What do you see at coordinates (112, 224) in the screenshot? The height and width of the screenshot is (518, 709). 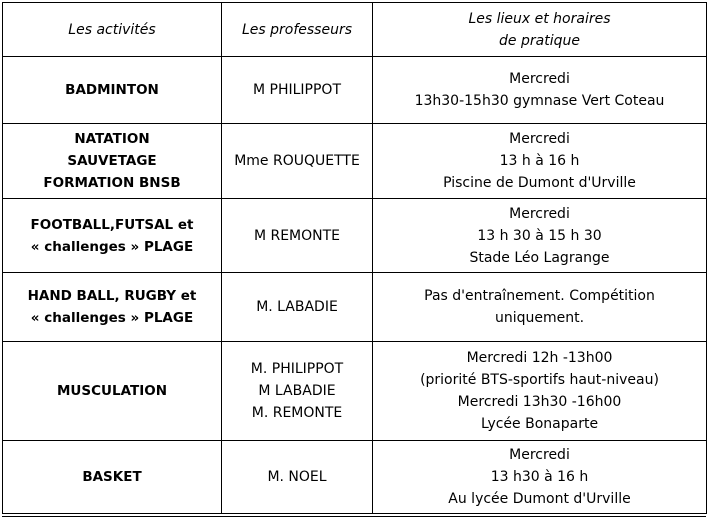 I see `activity-line: FOOTBALL,FUTSAL et` at bounding box center [112, 224].